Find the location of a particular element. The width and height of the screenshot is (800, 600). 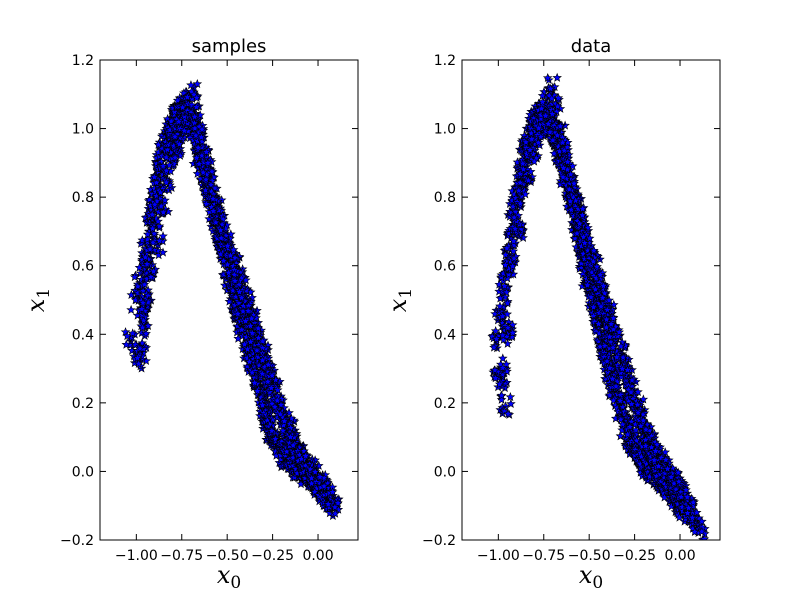

y-tick-label: 0.8 is located at coordinates (83, 198).